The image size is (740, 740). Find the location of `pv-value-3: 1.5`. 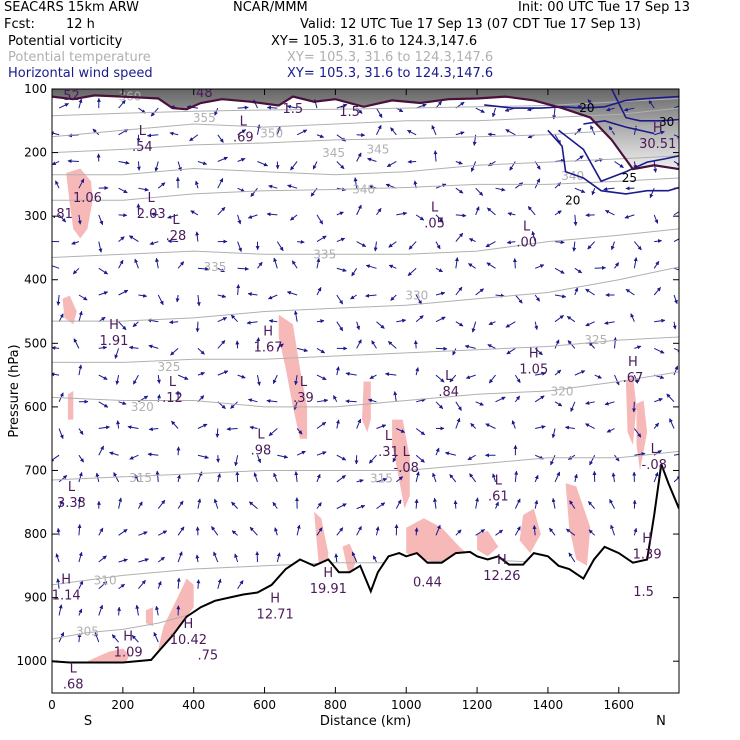

pv-value-3: 1.5 is located at coordinates (349, 112).